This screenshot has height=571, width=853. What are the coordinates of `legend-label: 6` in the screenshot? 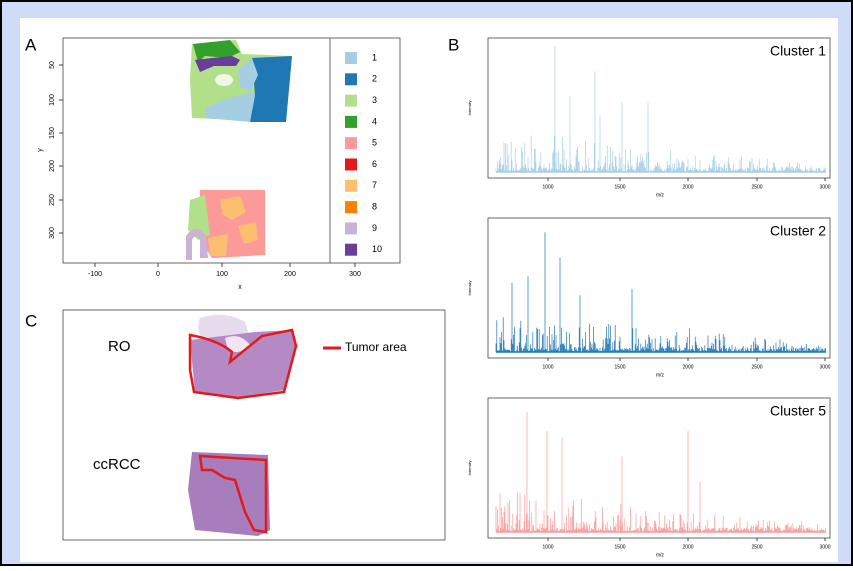 It's located at (374, 164).